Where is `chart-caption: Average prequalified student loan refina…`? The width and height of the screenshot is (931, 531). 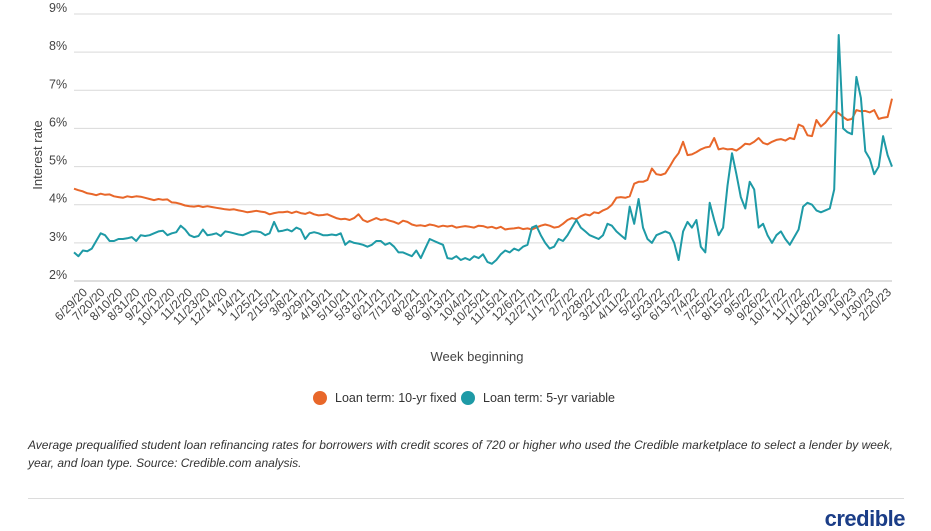
chart-caption: Average prequalified student loan refina… is located at coordinates (460, 454).